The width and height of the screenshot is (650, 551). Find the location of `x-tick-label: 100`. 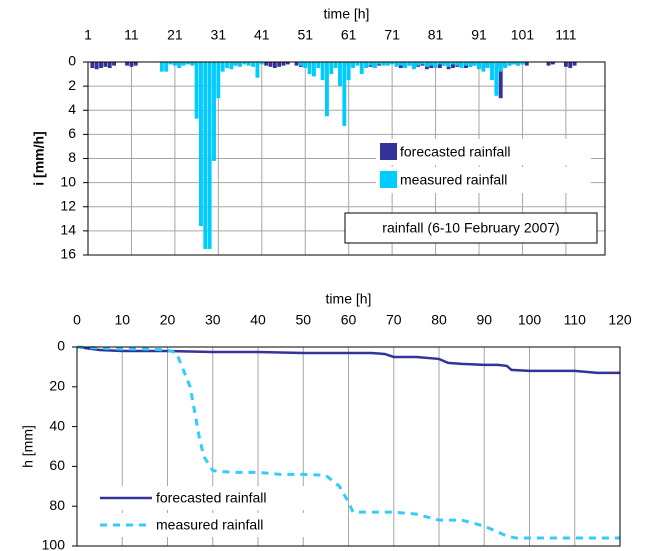

x-tick-label: 100 is located at coordinates (530, 320).